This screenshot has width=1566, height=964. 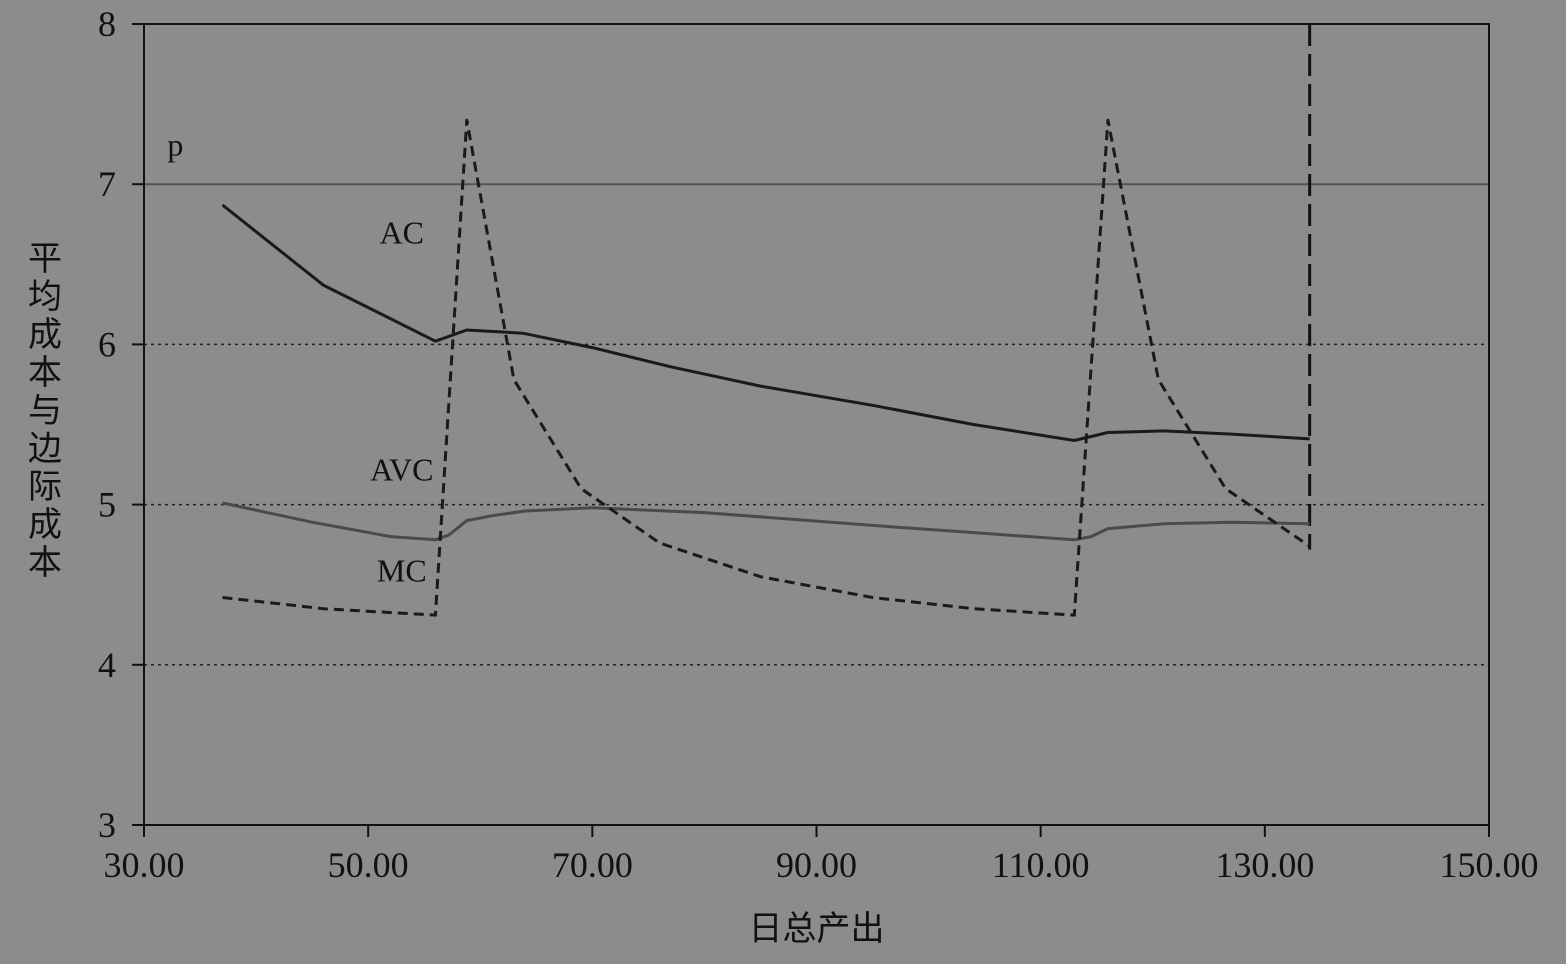 I want to click on label-p: p, so click(x=175, y=144).